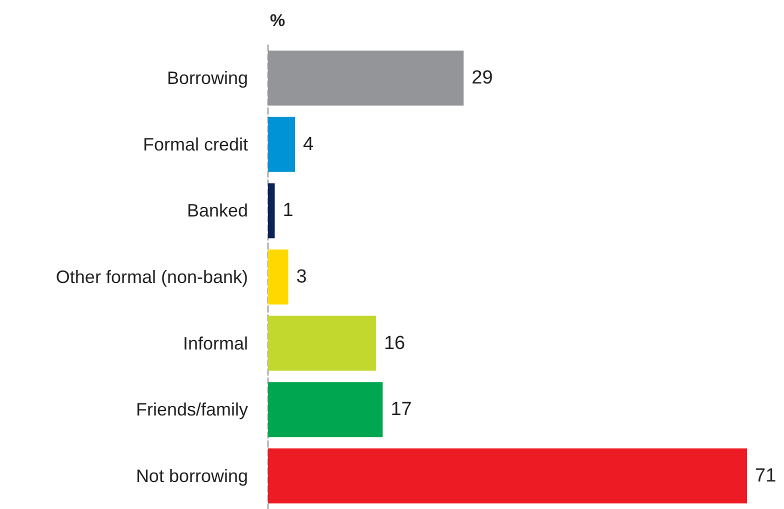 This screenshot has height=509, width=784. What do you see at coordinates (192, 476) in the screenshot?
I see `y-tick-label: Not borrowing` at bounding box center [192, 476].